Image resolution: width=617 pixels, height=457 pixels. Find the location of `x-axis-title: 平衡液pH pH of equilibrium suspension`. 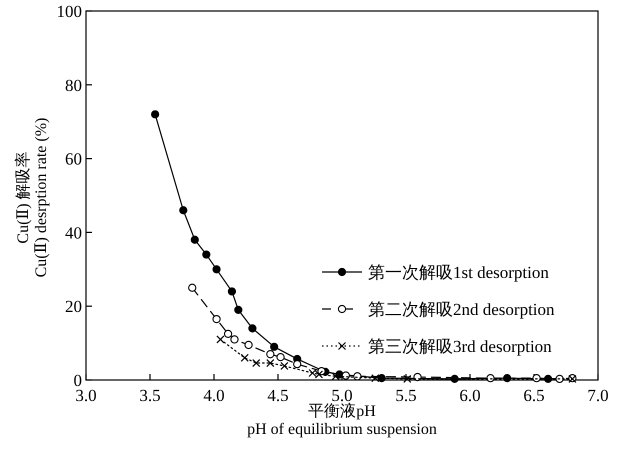

x-axis-title: 平衡液pH pH of equilibrium suspension is located at coordinates (342, 420).